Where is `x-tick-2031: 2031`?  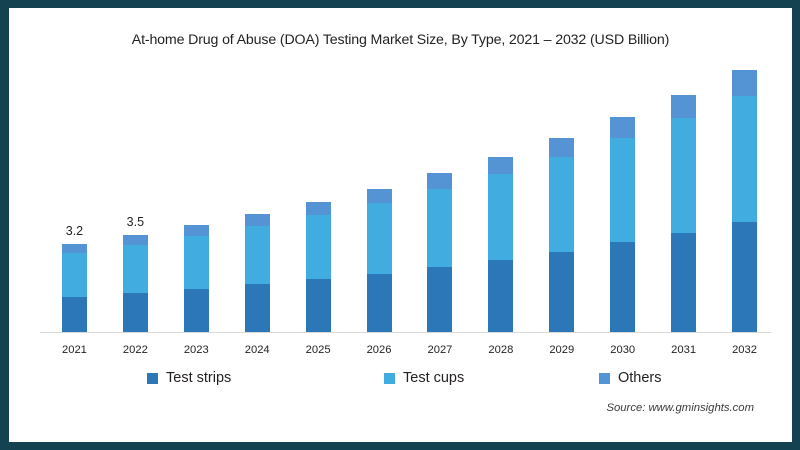 x-tick-2031: 2031 is located at coordinates (684, 350).